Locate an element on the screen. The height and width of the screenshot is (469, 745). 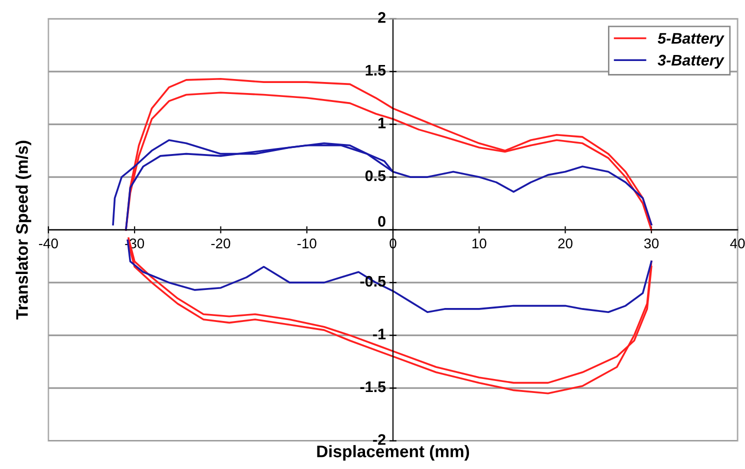
x-tick-label: 20 is located at coordinates (565, 243).